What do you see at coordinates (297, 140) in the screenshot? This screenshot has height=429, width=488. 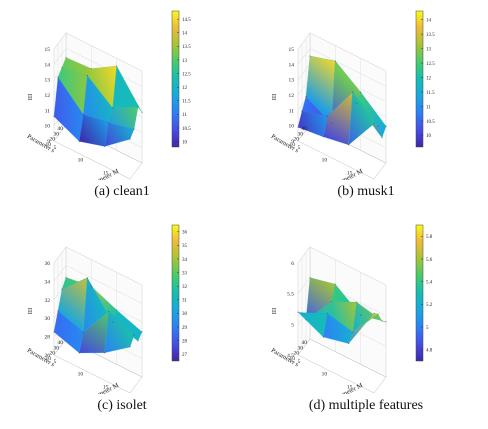 I see `y-tick-label-b-1: 20` at bounding box center [297, 140].